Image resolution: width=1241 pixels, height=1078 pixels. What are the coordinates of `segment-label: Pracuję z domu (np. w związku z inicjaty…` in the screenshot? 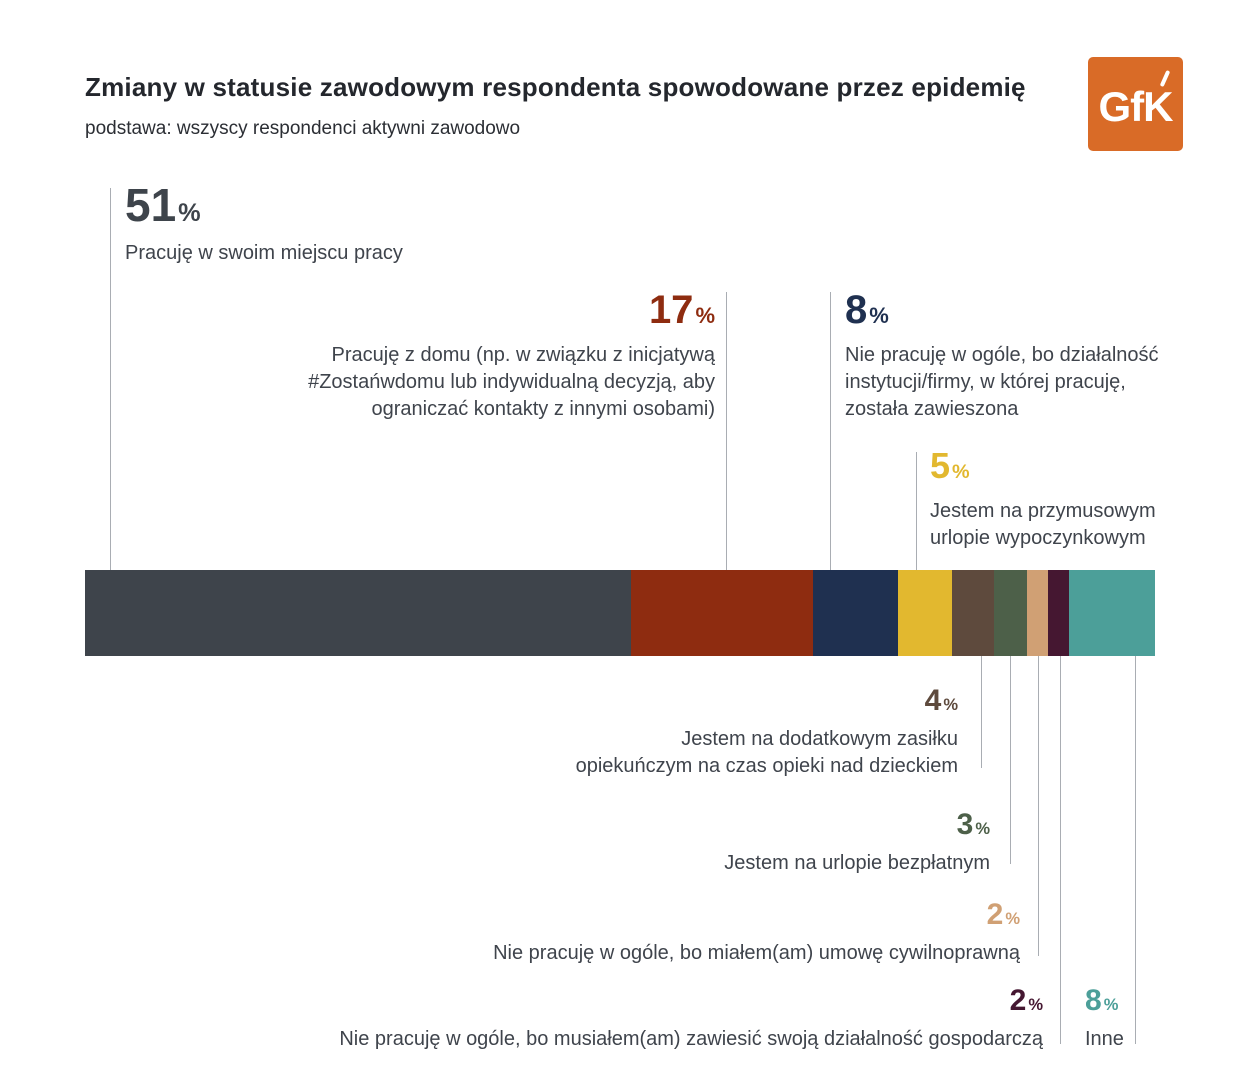 It's located at (511, 382).